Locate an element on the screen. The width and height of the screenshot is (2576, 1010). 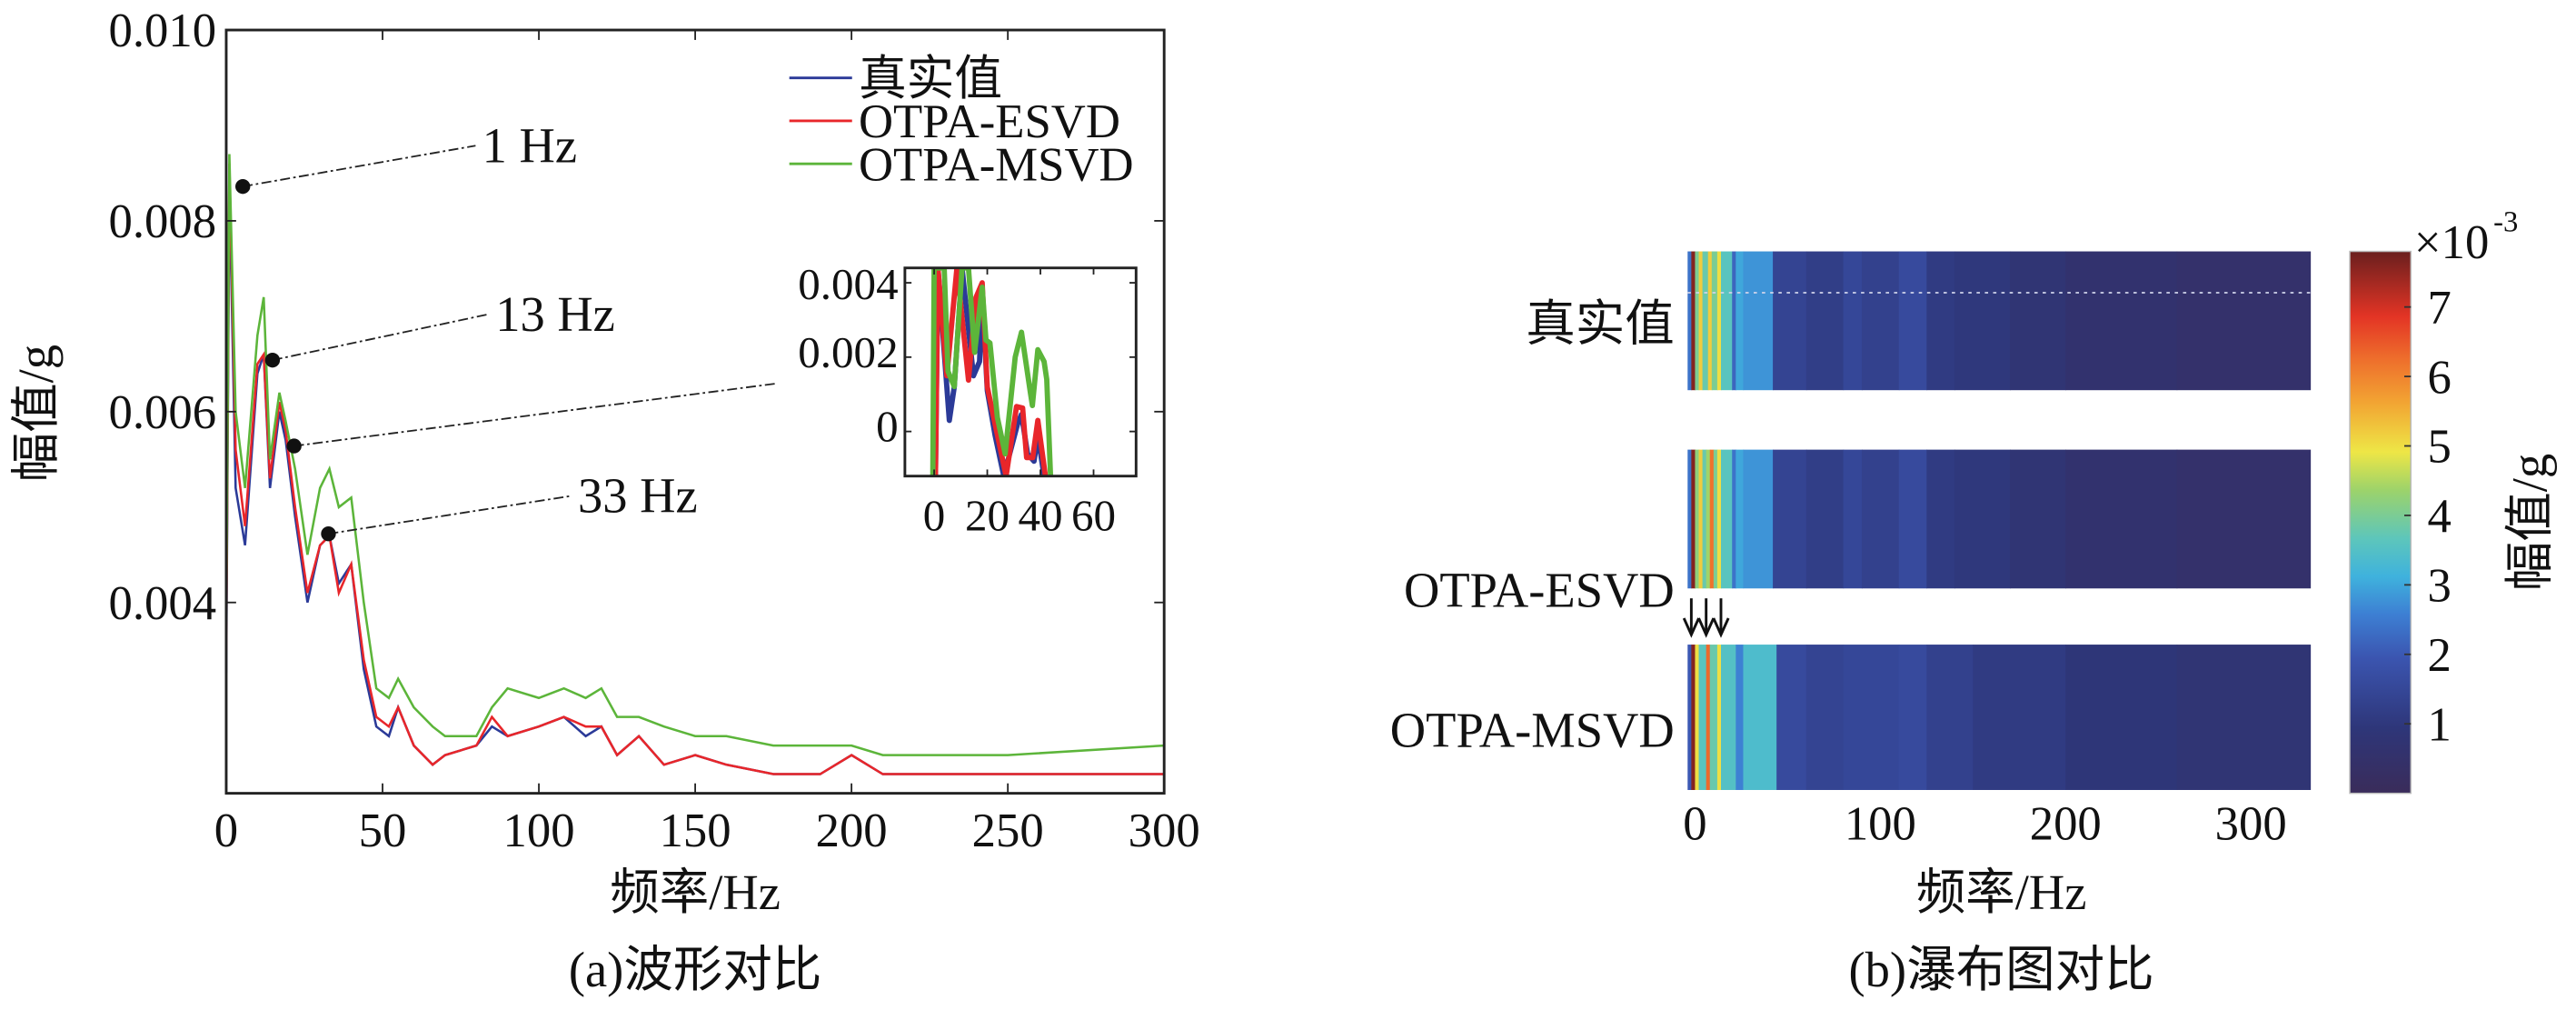
inset-marks is located at coordinates (992, 371).